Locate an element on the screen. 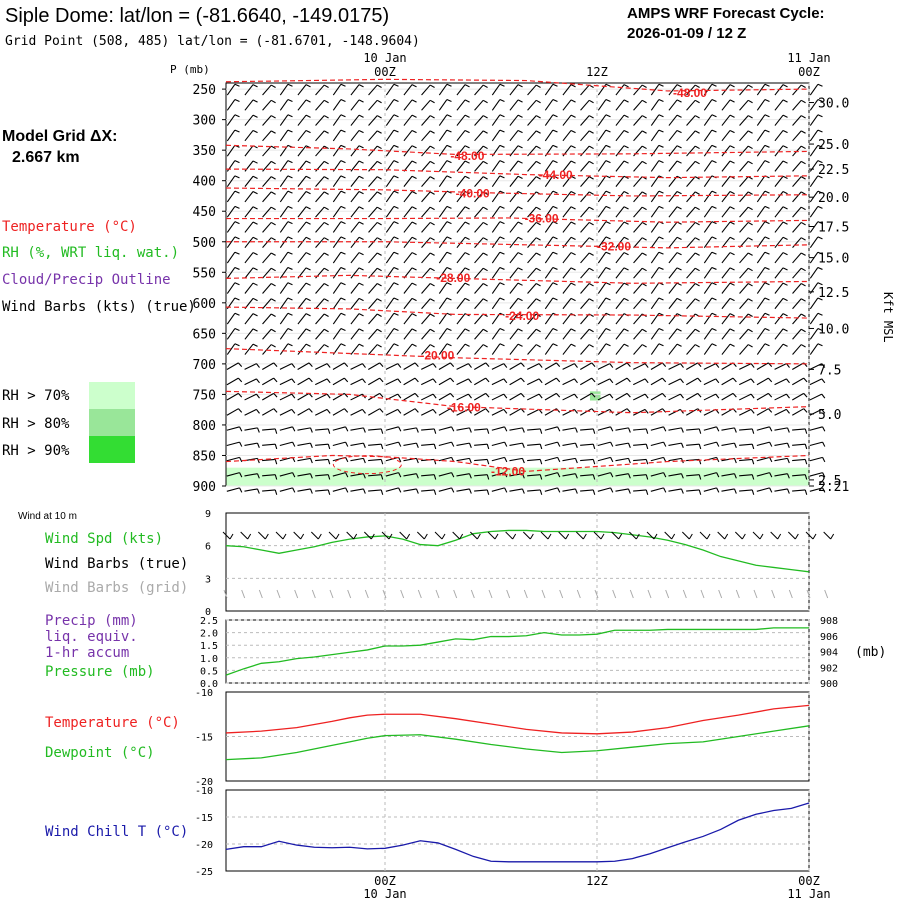 This screenshot has width=900, height=900. isotherm-label: -12.00 is located at coordinates (508, 472).